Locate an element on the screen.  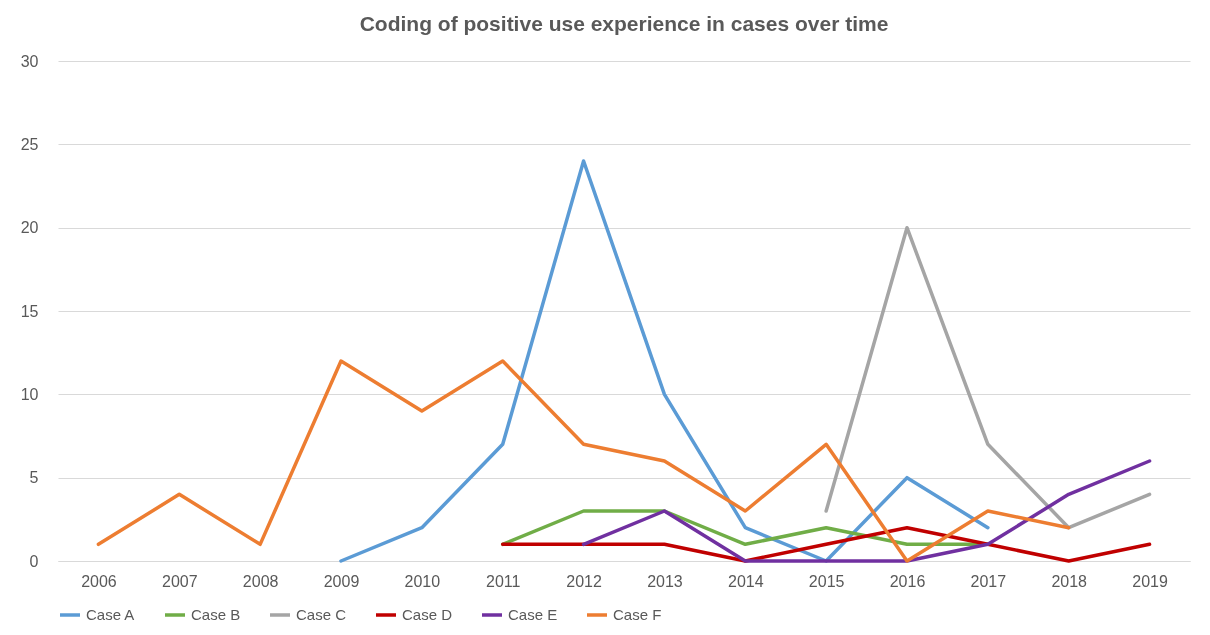
y-tick-label: 30 is located at coordinates (29, 61).